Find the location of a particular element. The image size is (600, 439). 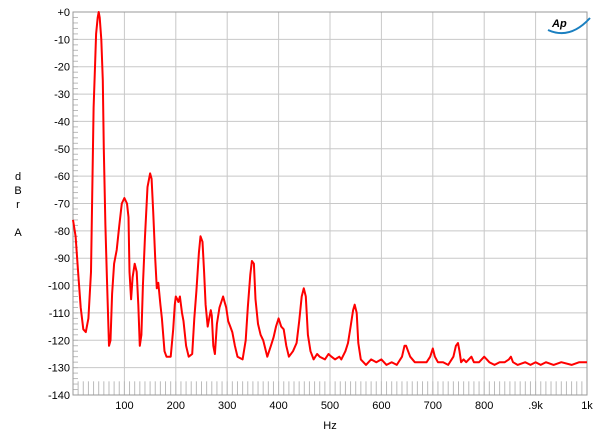

y-tick-label: -110 is located at coordinates (59, 314).